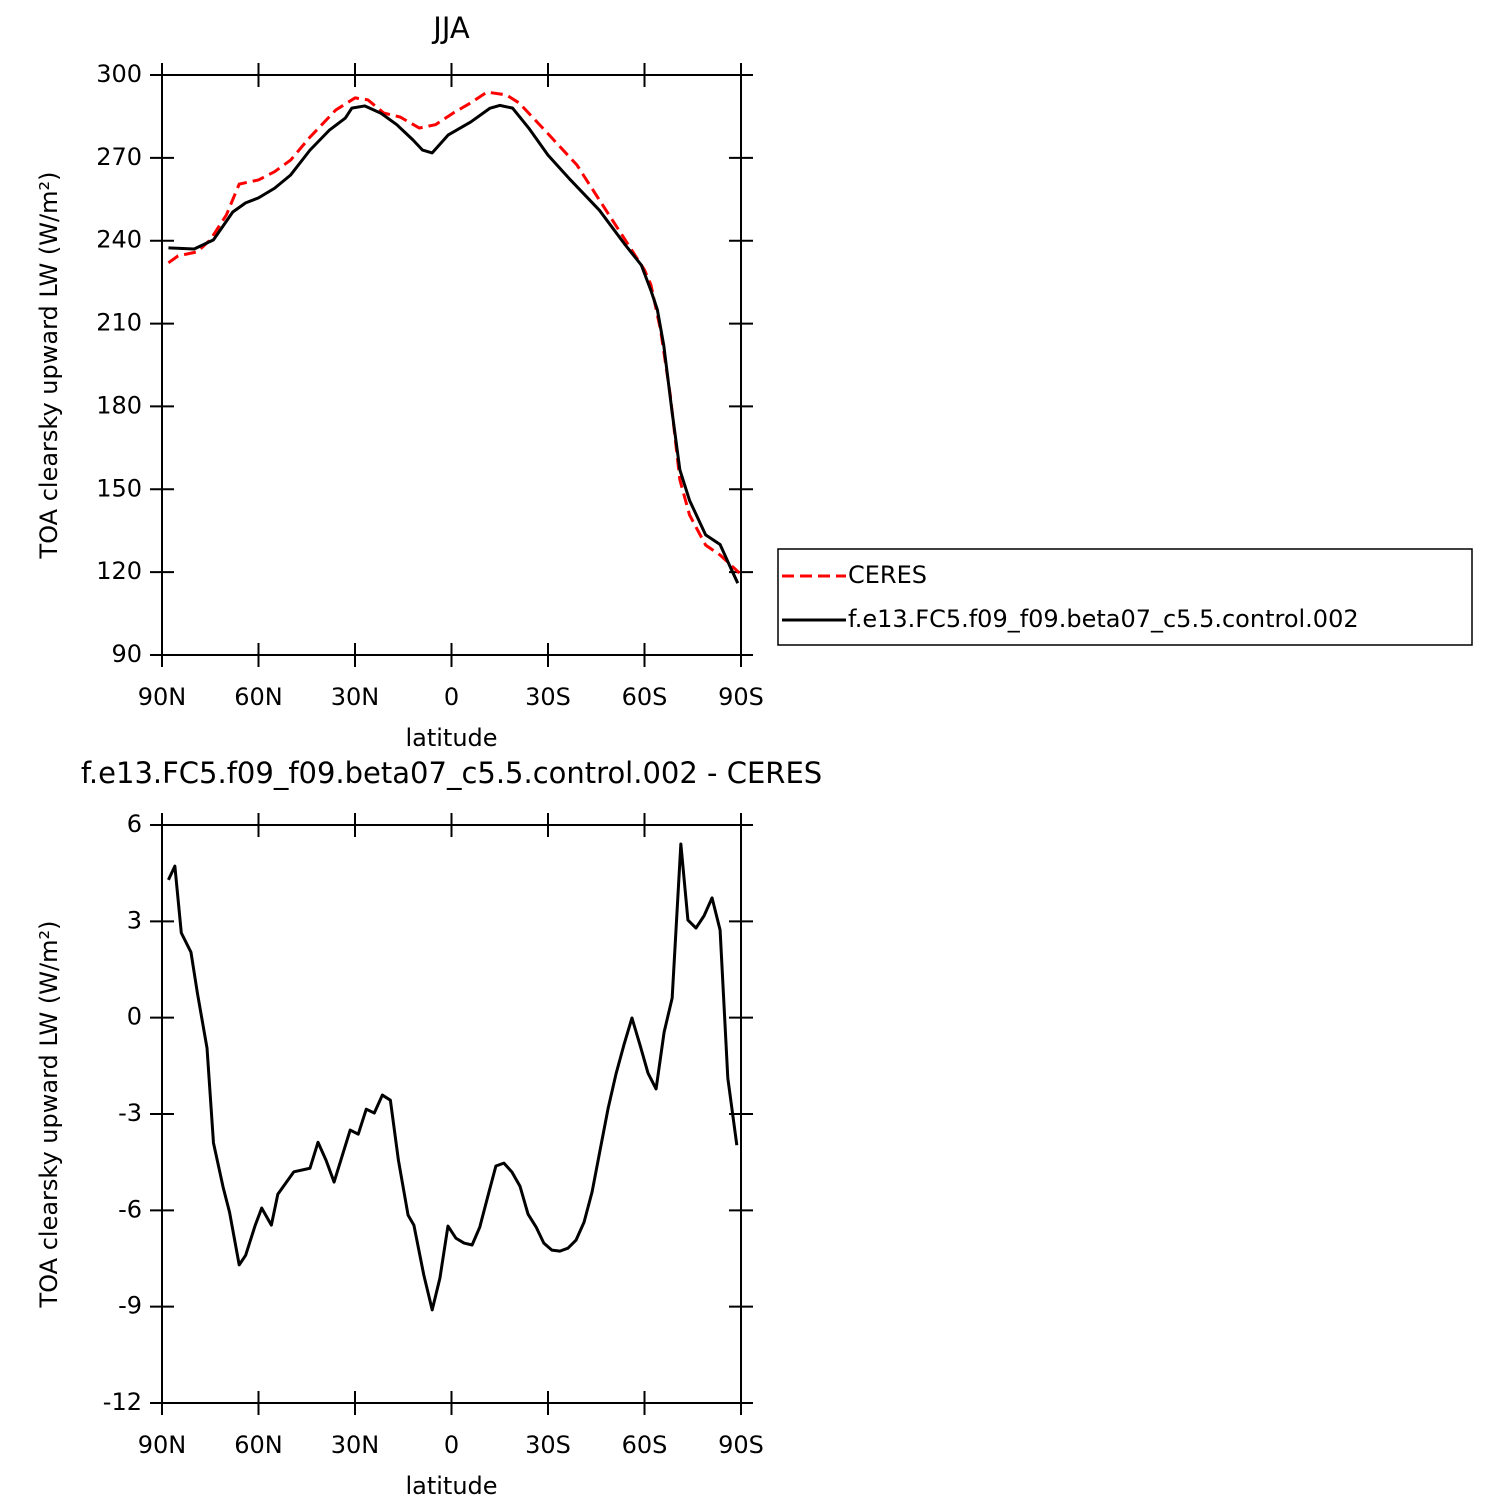 The width and height of the screenshot is (1508, 1508). What do you see at coordinates (134, 824) in the screenshot?
I see `y-tick-label: 6` at bounding box center [134, 824].